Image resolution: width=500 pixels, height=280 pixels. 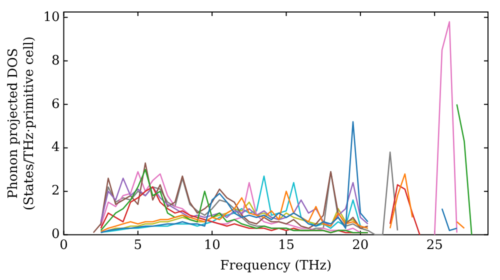 I want to click on x-tick-label: 10, so click(x=212, y=245).